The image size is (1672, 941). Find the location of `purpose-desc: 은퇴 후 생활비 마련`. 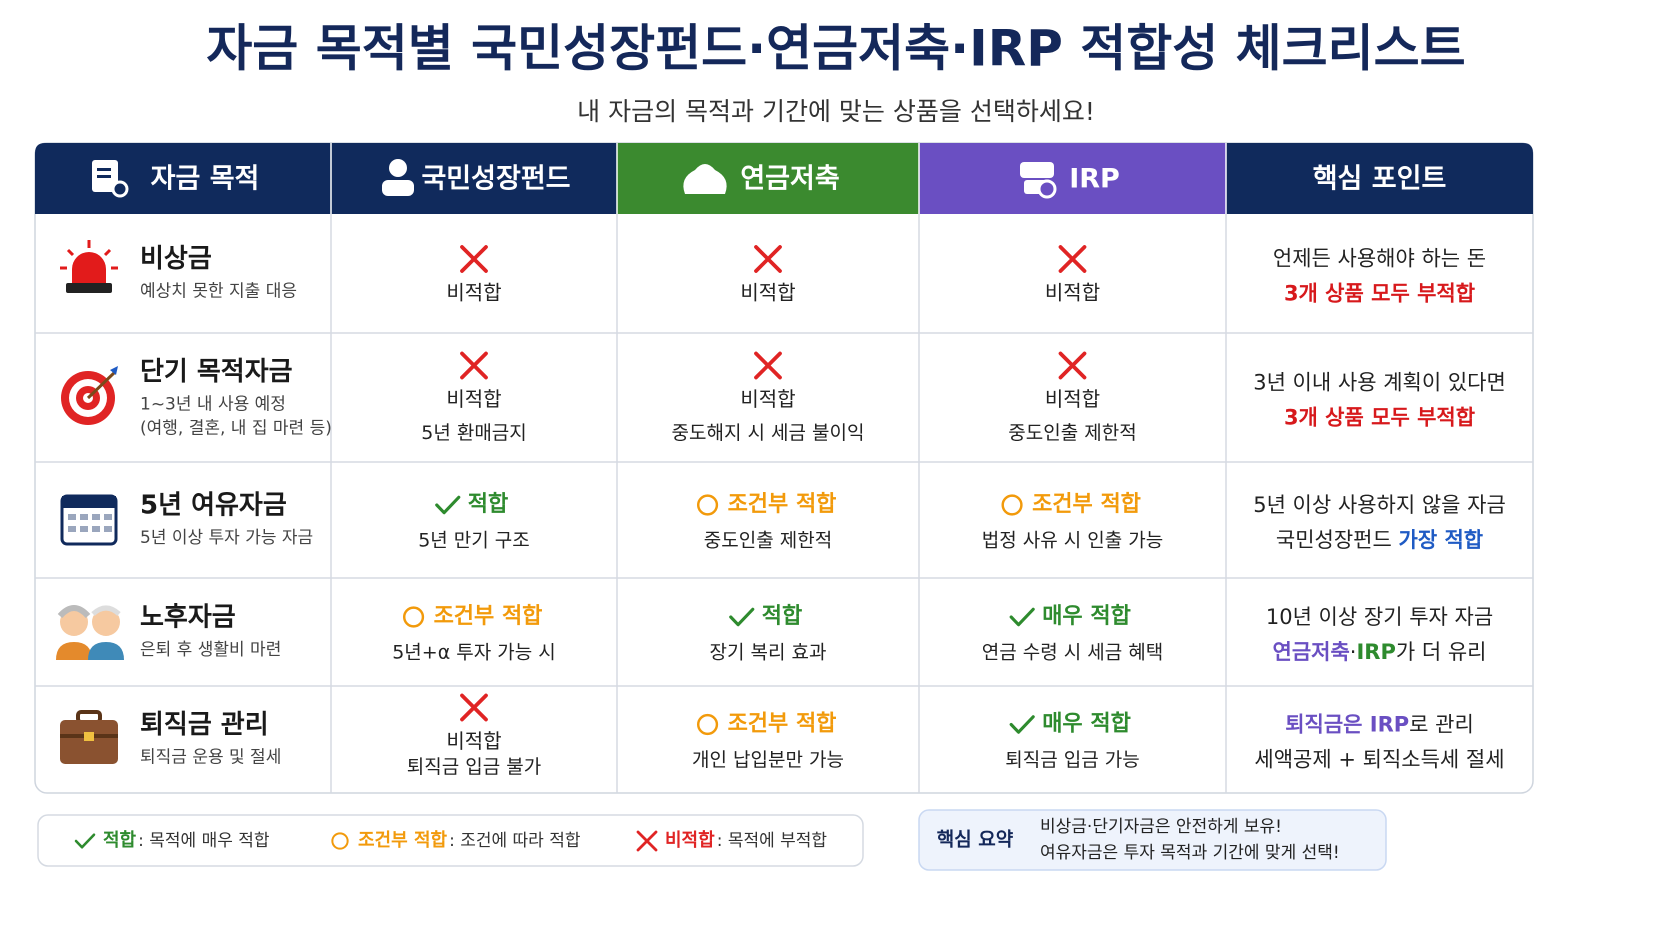

purpose-desc: 은퇴 후 생활비 마련 is located at coordinates (210, 650).